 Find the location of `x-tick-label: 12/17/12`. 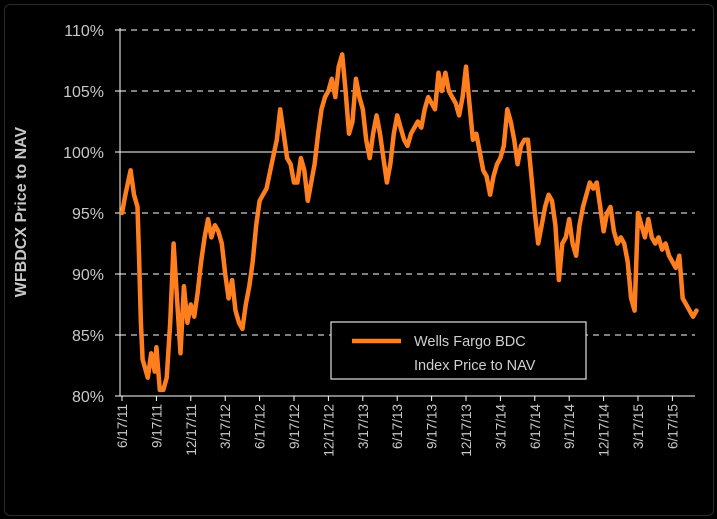

x-tick-label: 12/17/12 is located at coordinates (328, 430).